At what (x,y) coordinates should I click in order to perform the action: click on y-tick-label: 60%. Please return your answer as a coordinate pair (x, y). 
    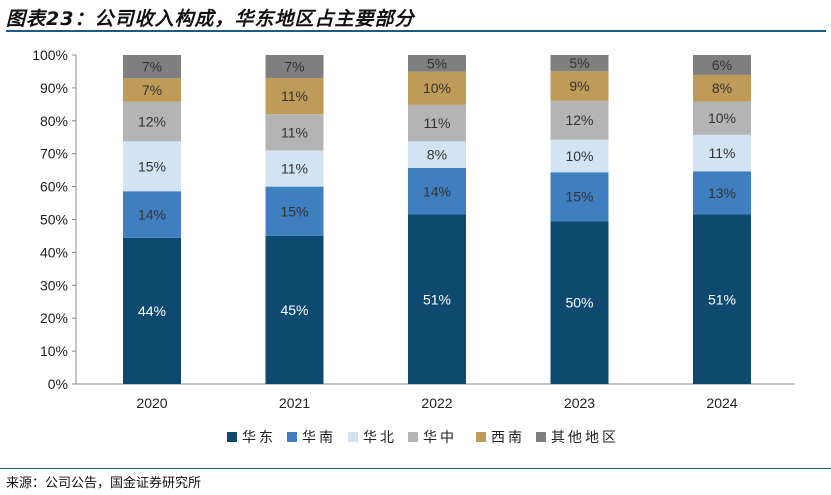
    Looking at the image, I should click on (54, 187).